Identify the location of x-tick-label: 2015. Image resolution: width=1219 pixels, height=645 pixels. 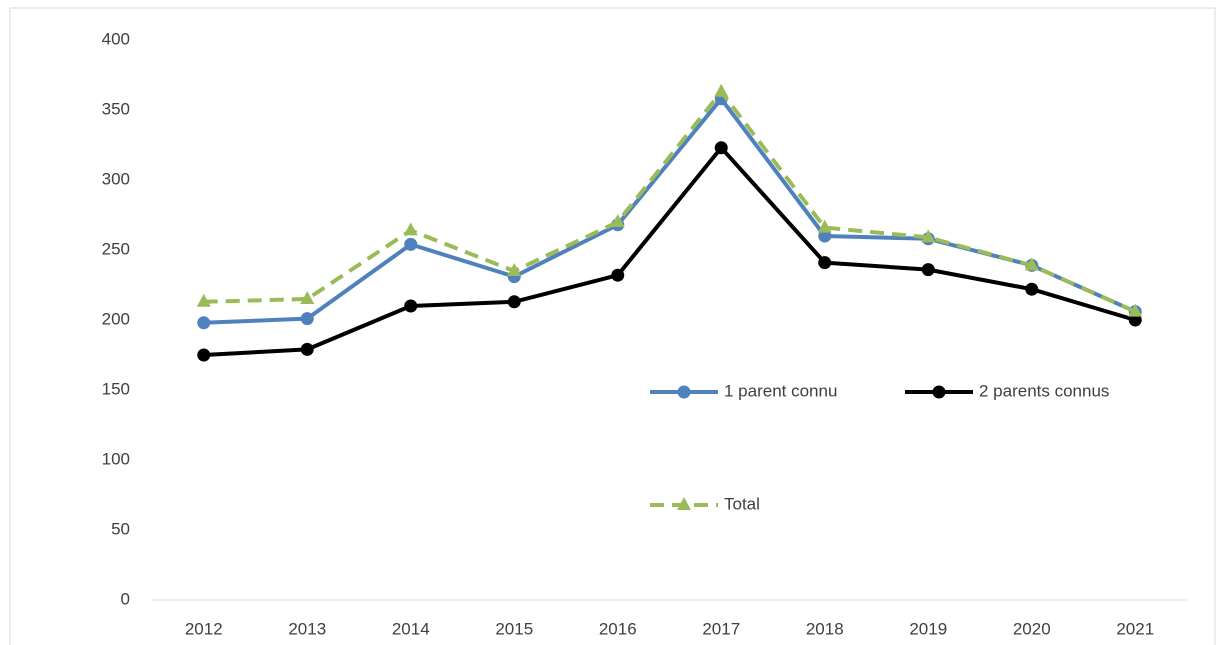
(514, 628).